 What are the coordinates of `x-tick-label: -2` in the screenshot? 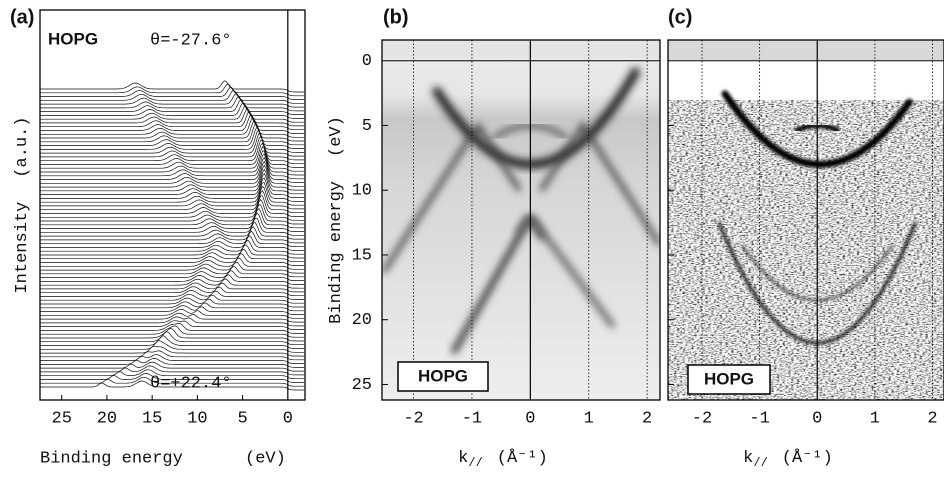 It's located at (413, 418).